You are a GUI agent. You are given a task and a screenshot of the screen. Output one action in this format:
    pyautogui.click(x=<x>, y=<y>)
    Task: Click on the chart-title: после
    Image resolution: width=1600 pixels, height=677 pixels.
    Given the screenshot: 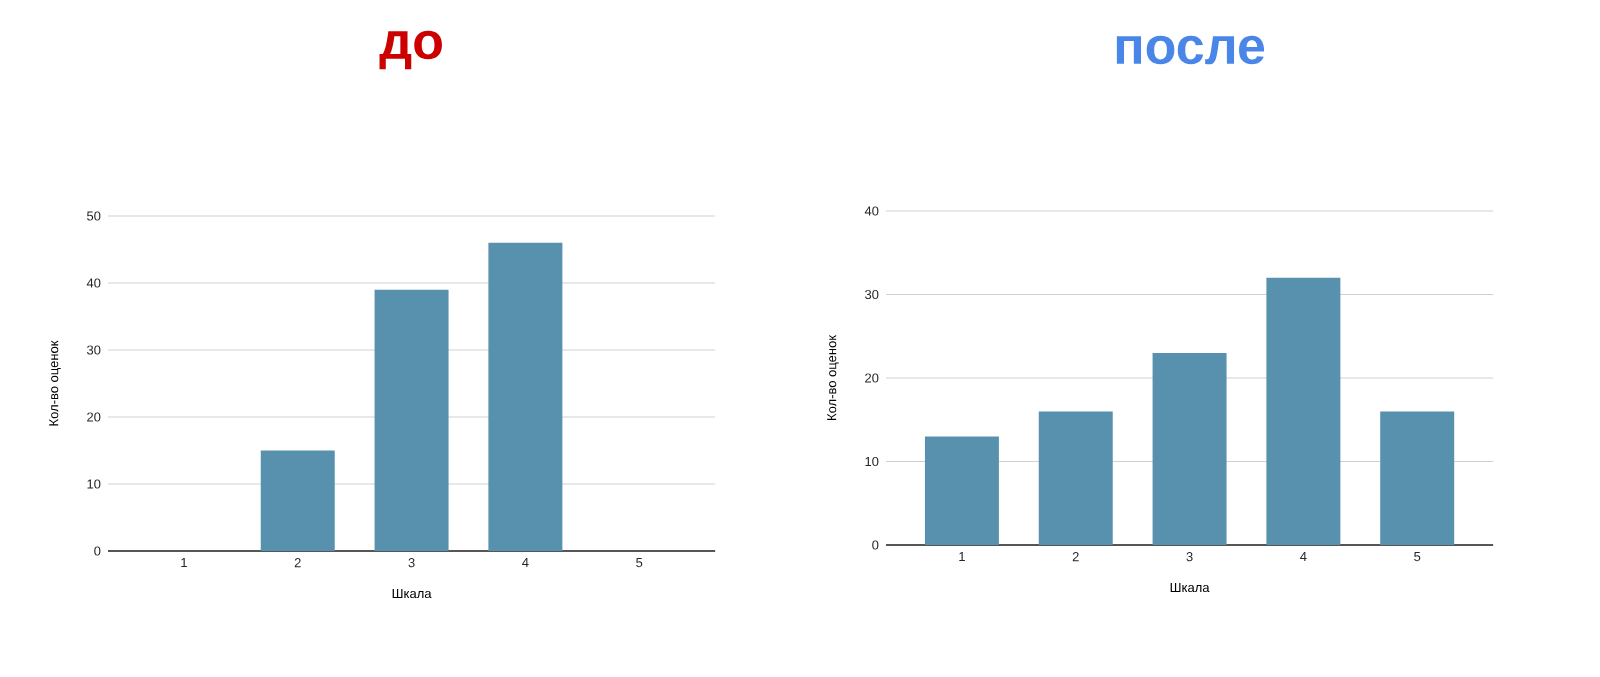 What is the action you would take?
    pyautogui.click(x=1190, y=50)
    